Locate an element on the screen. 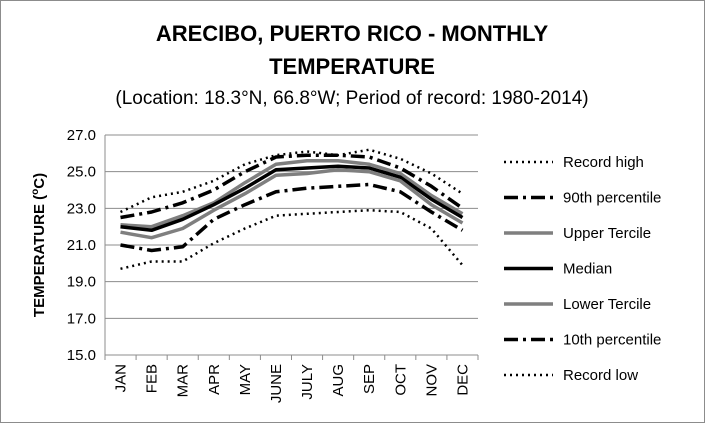 This screenshot has width=705, height=423. y-tick-label: 15.0 is located at coordinates (81, 355).